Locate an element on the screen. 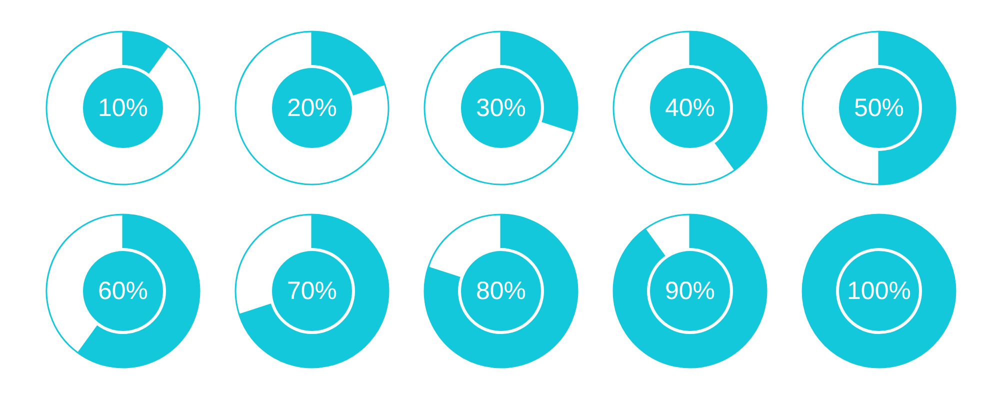  text: 70% is located at coordinates (312, 291).